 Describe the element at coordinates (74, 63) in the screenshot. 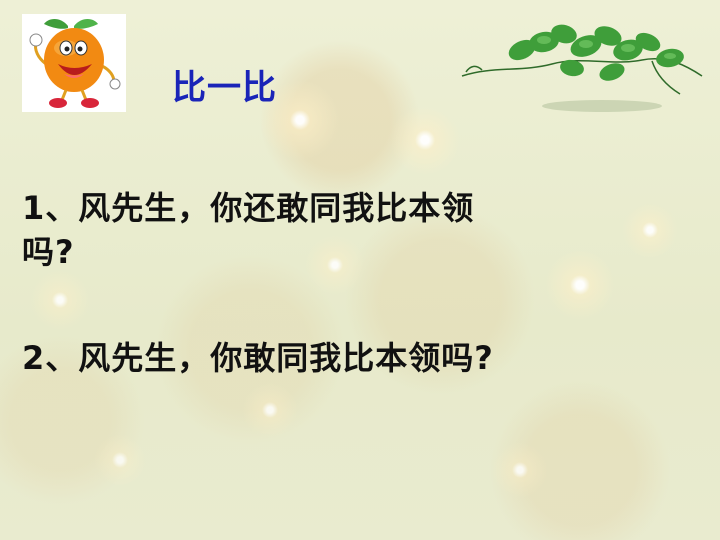

I see `orange-cartoon-icon` at that location.